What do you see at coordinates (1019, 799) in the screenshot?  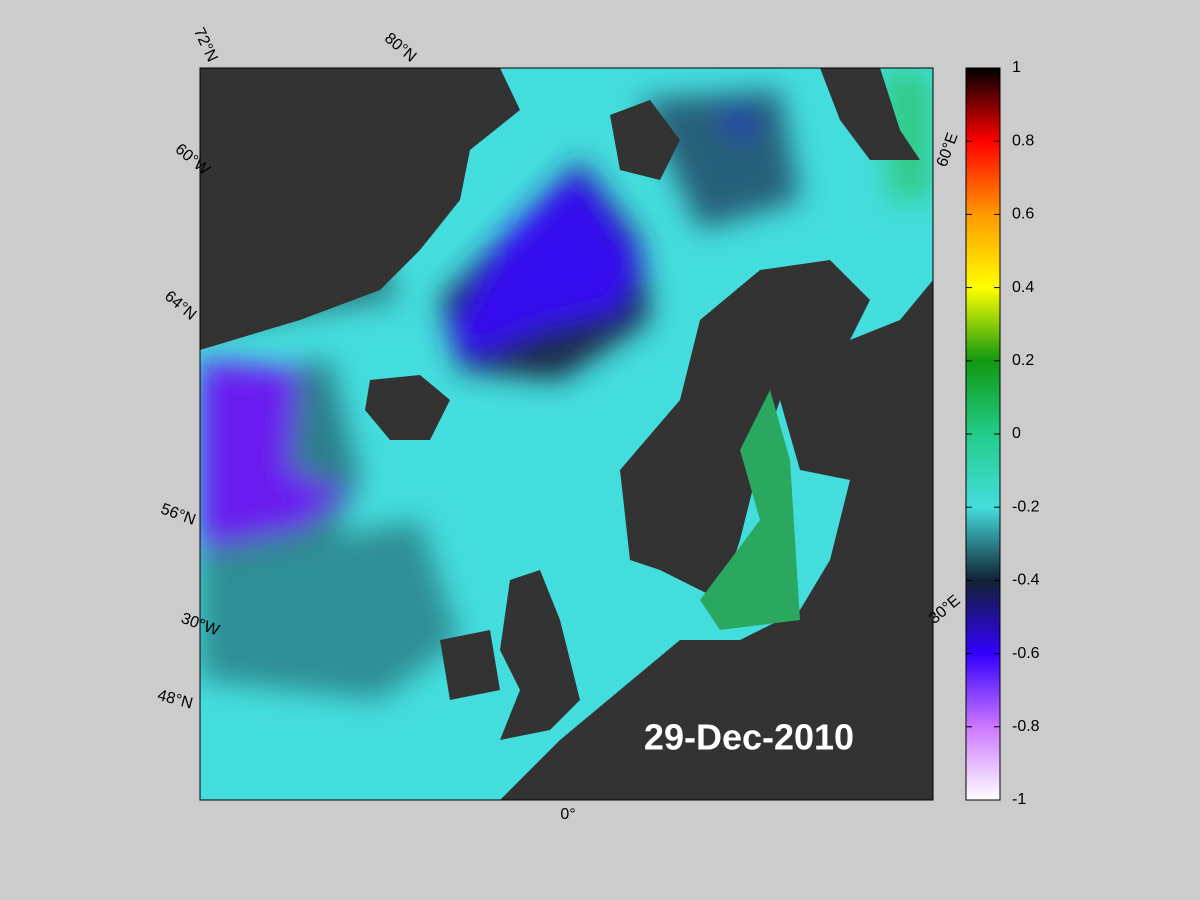 I see `colorbar-tick-label: -1` at bounding box center [1019, 799].